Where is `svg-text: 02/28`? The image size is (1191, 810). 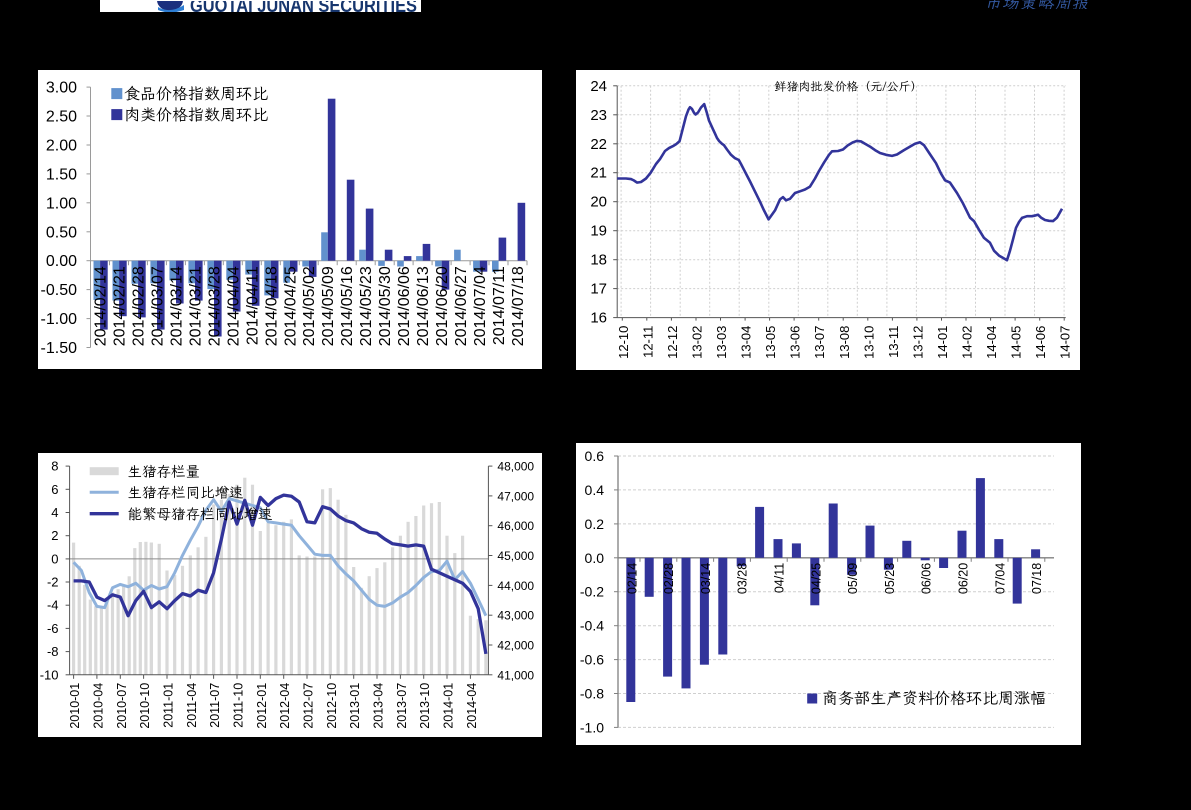
svg-text: 02/28 is located at coordinates (669, 578).